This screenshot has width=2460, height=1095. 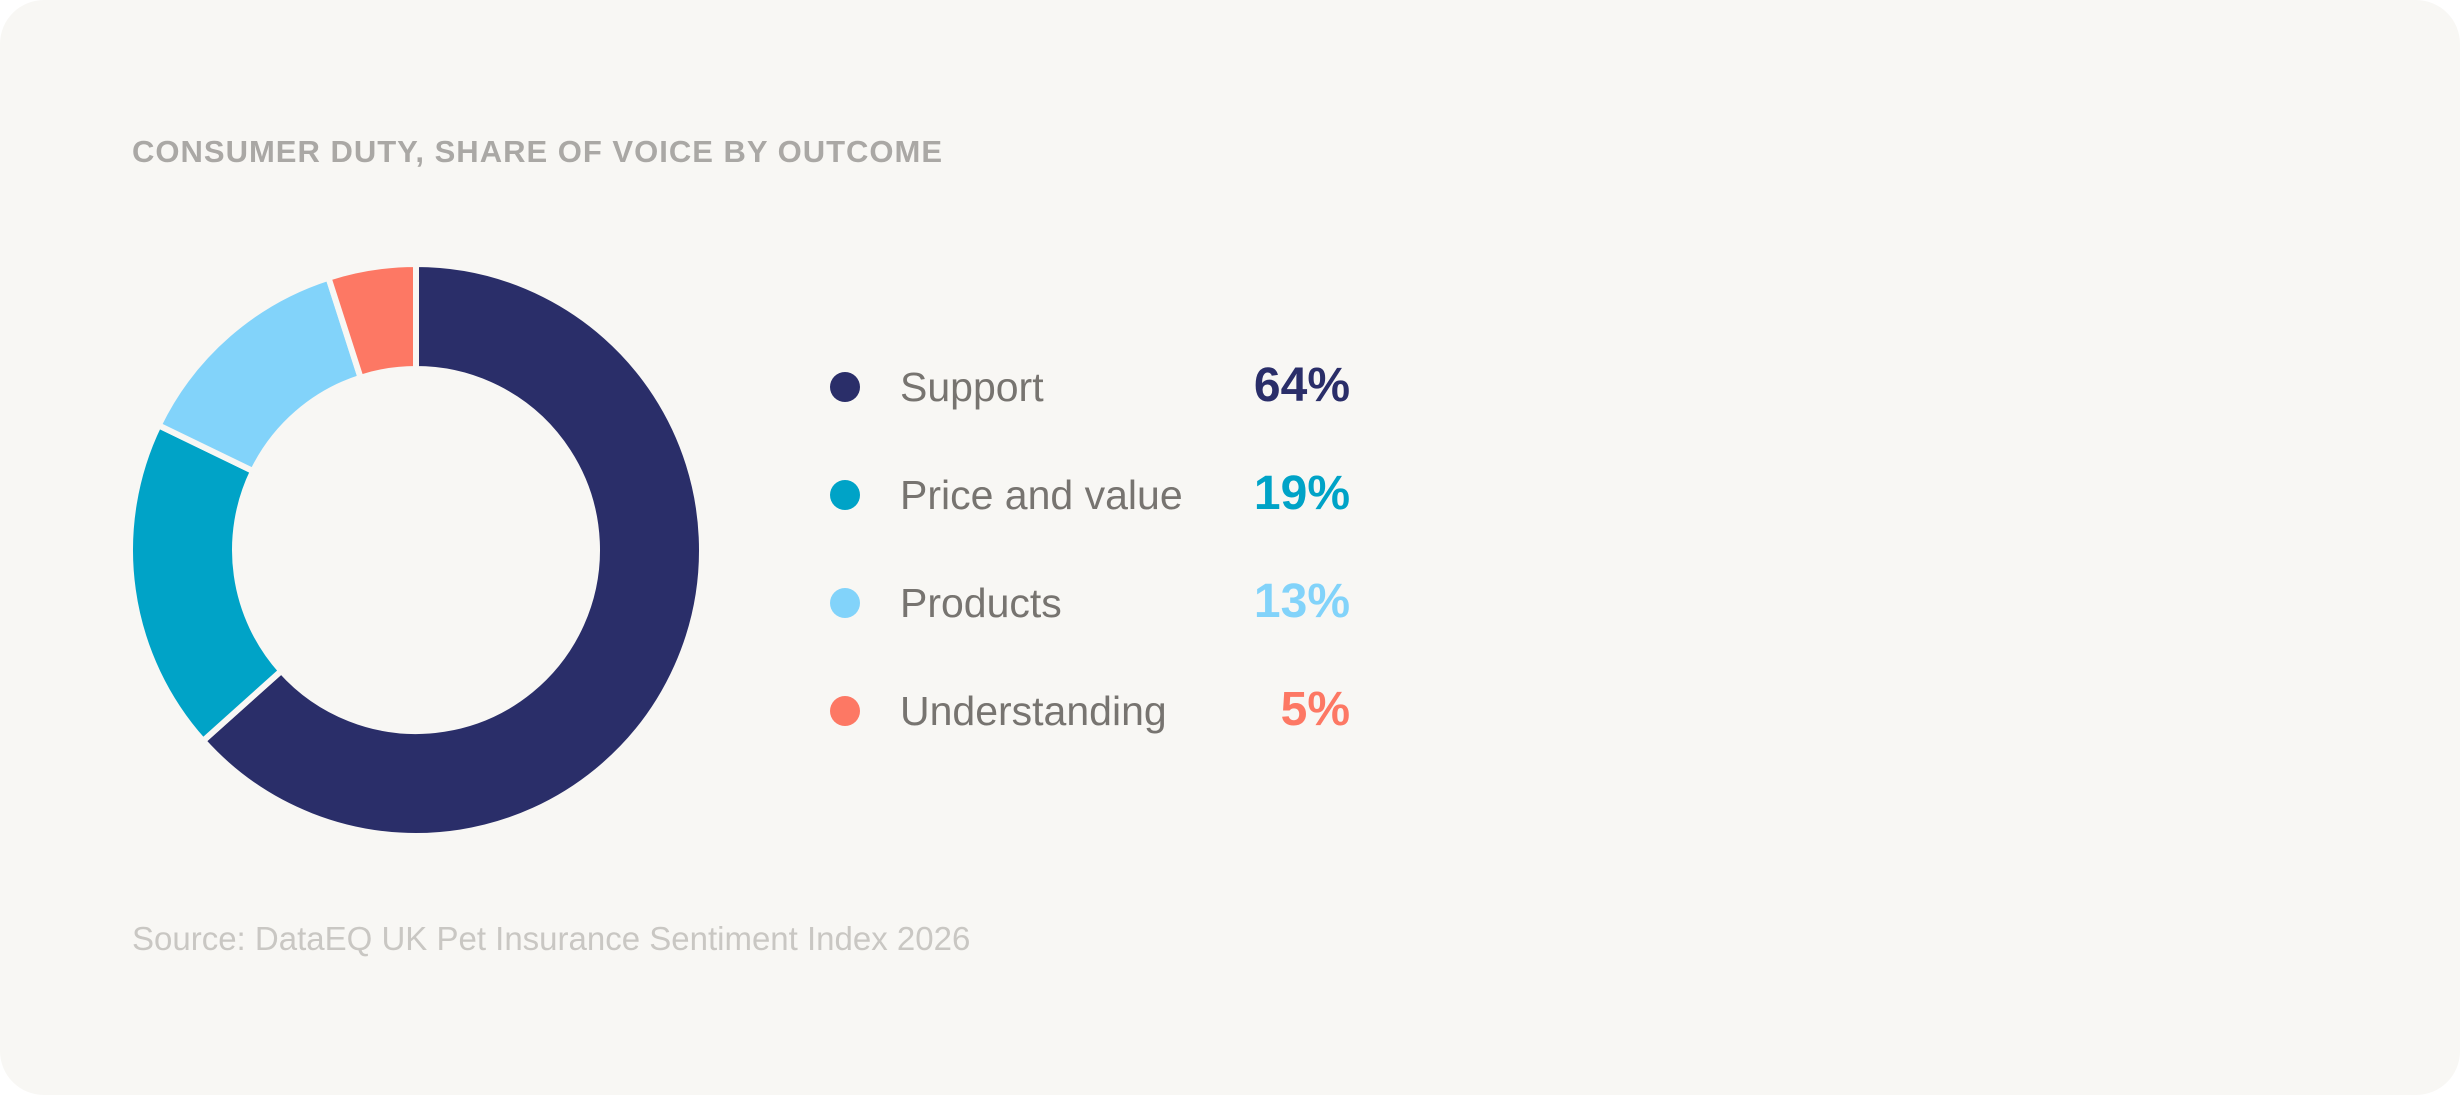 What do you see at coordinates (259, 374) in the screenshot?
I see `donut-slice-products` at bounding box center [259, 374].